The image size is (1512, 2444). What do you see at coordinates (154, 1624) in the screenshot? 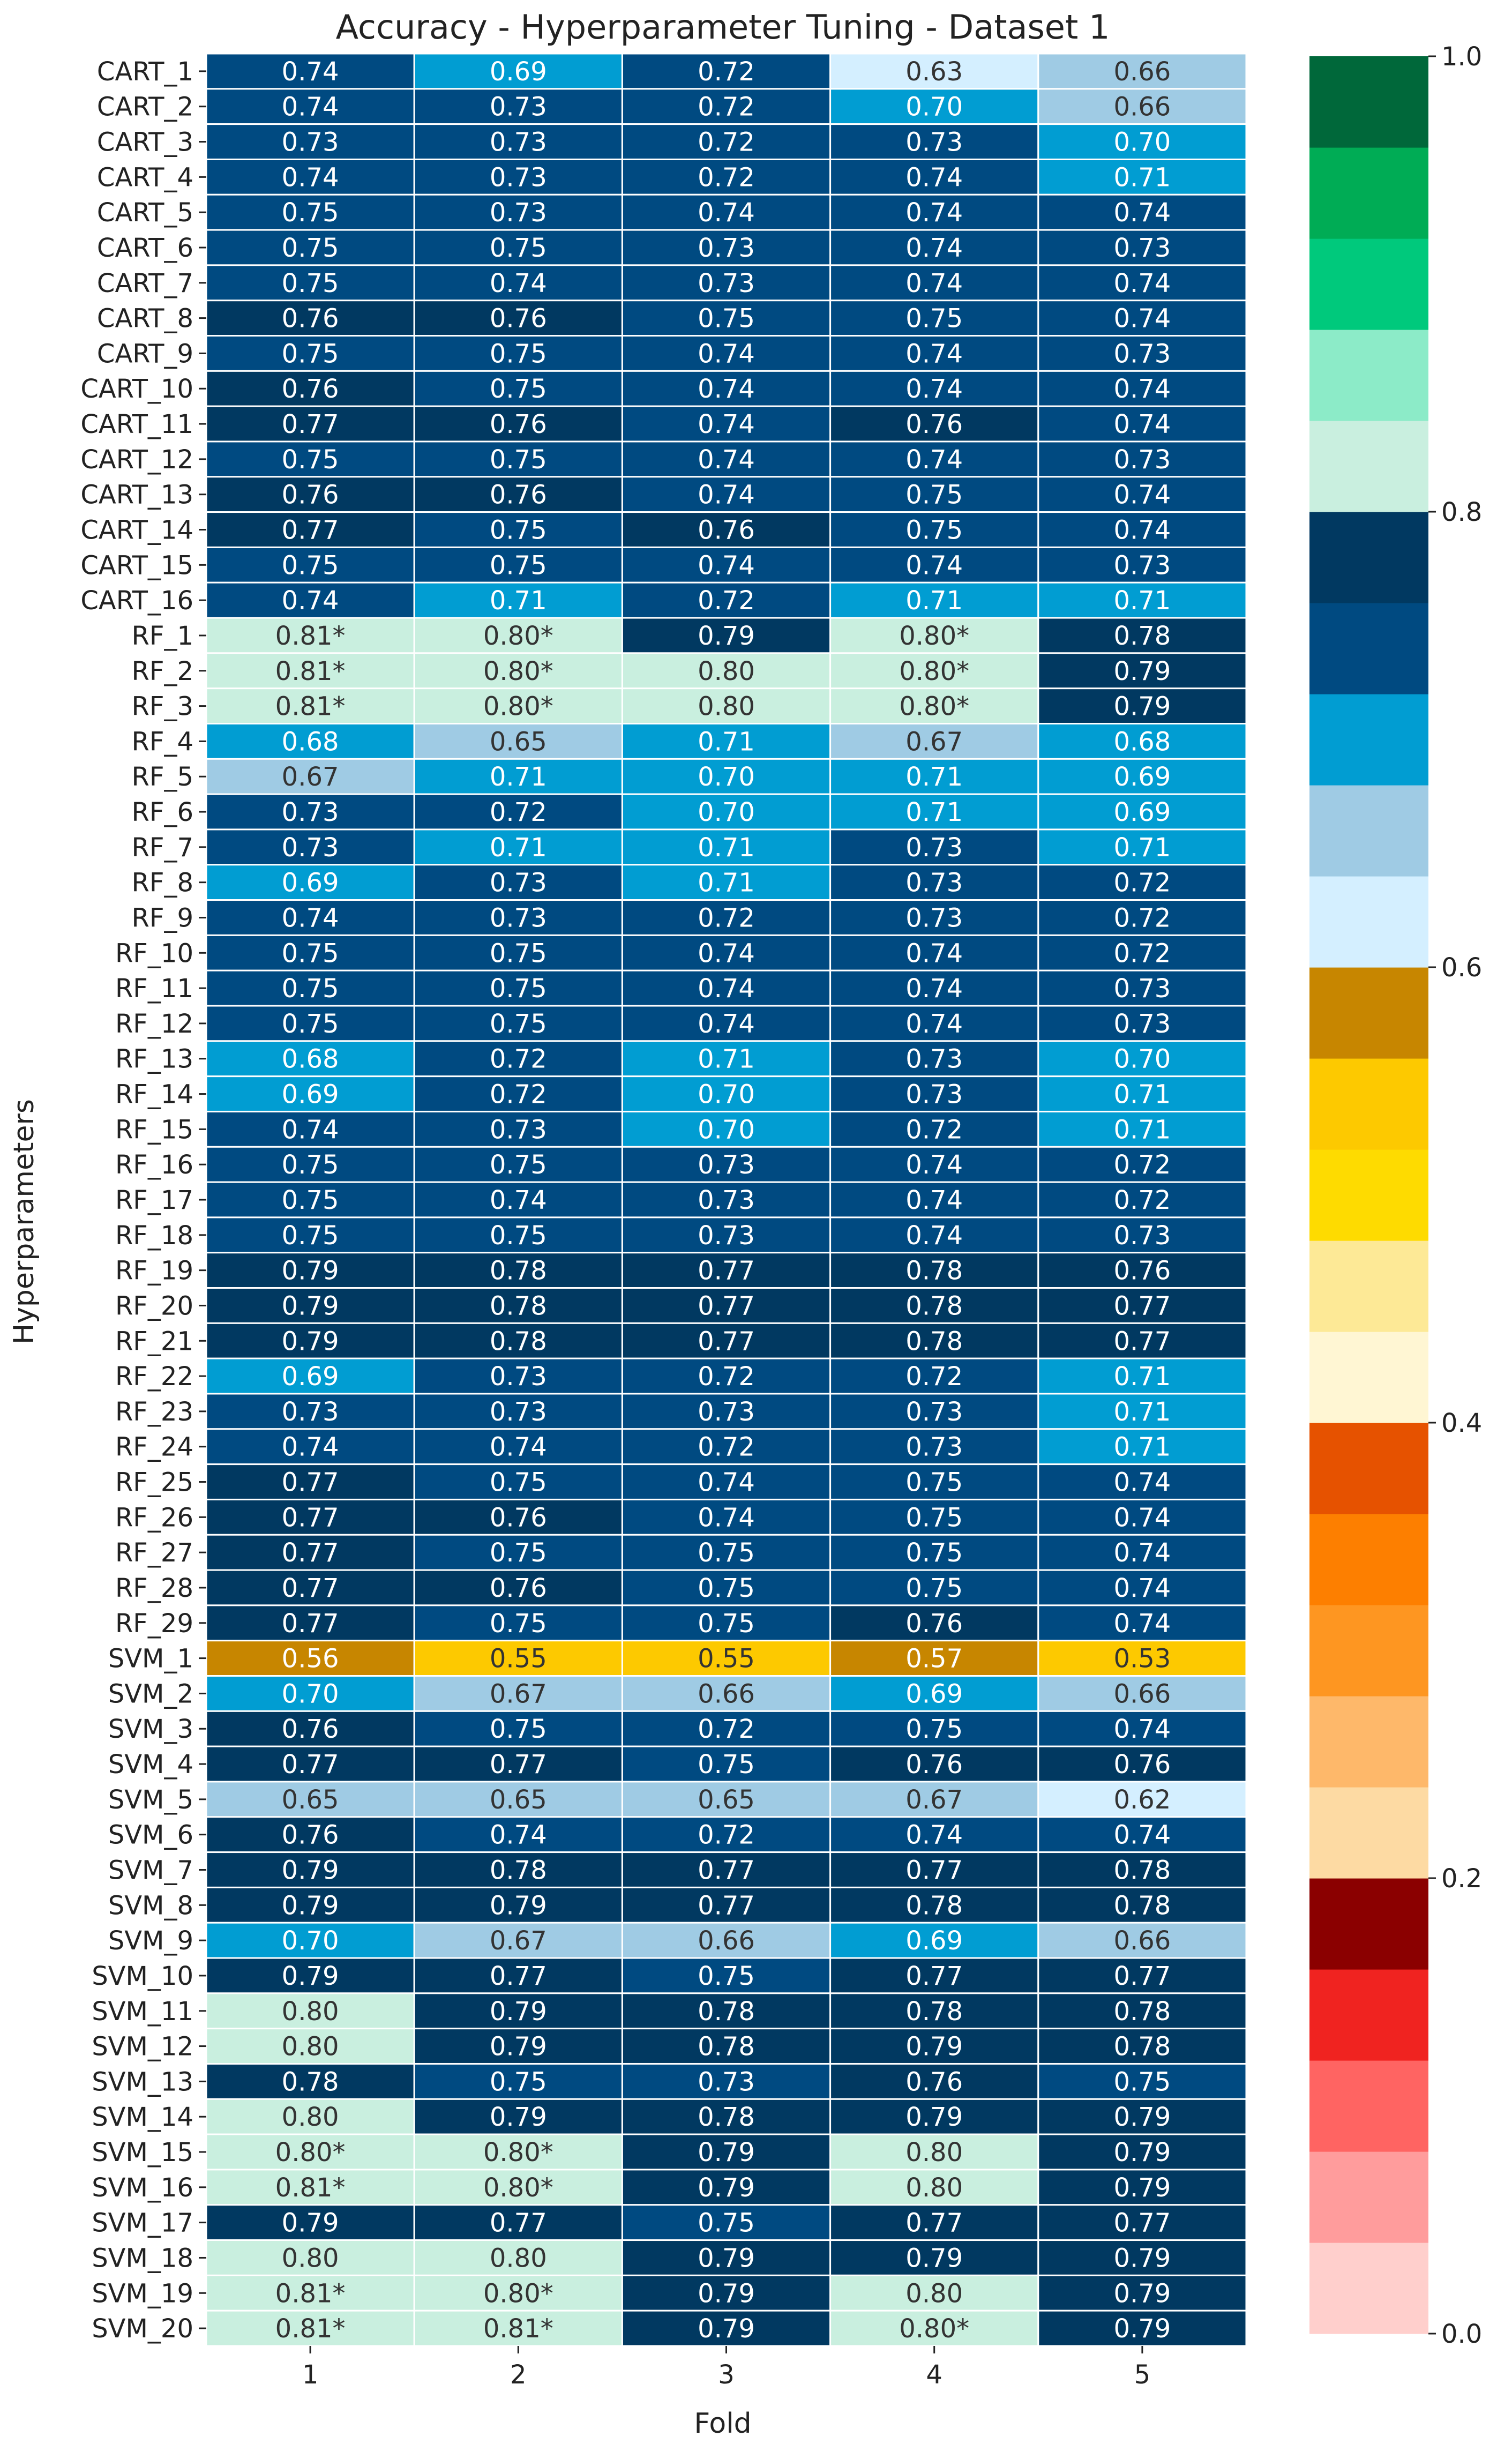
I see `row-label: RF_29` at bounding box center [154, 1624].